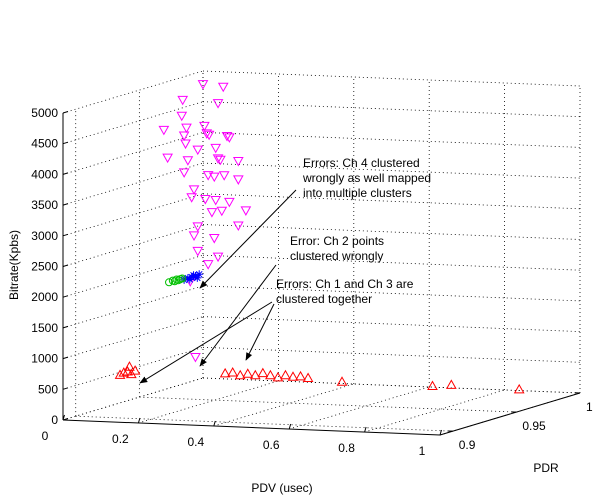 This screenshot has width=607, height=503. I want to click on annotation-line: wrongly as well mapped, so click(366, 178).